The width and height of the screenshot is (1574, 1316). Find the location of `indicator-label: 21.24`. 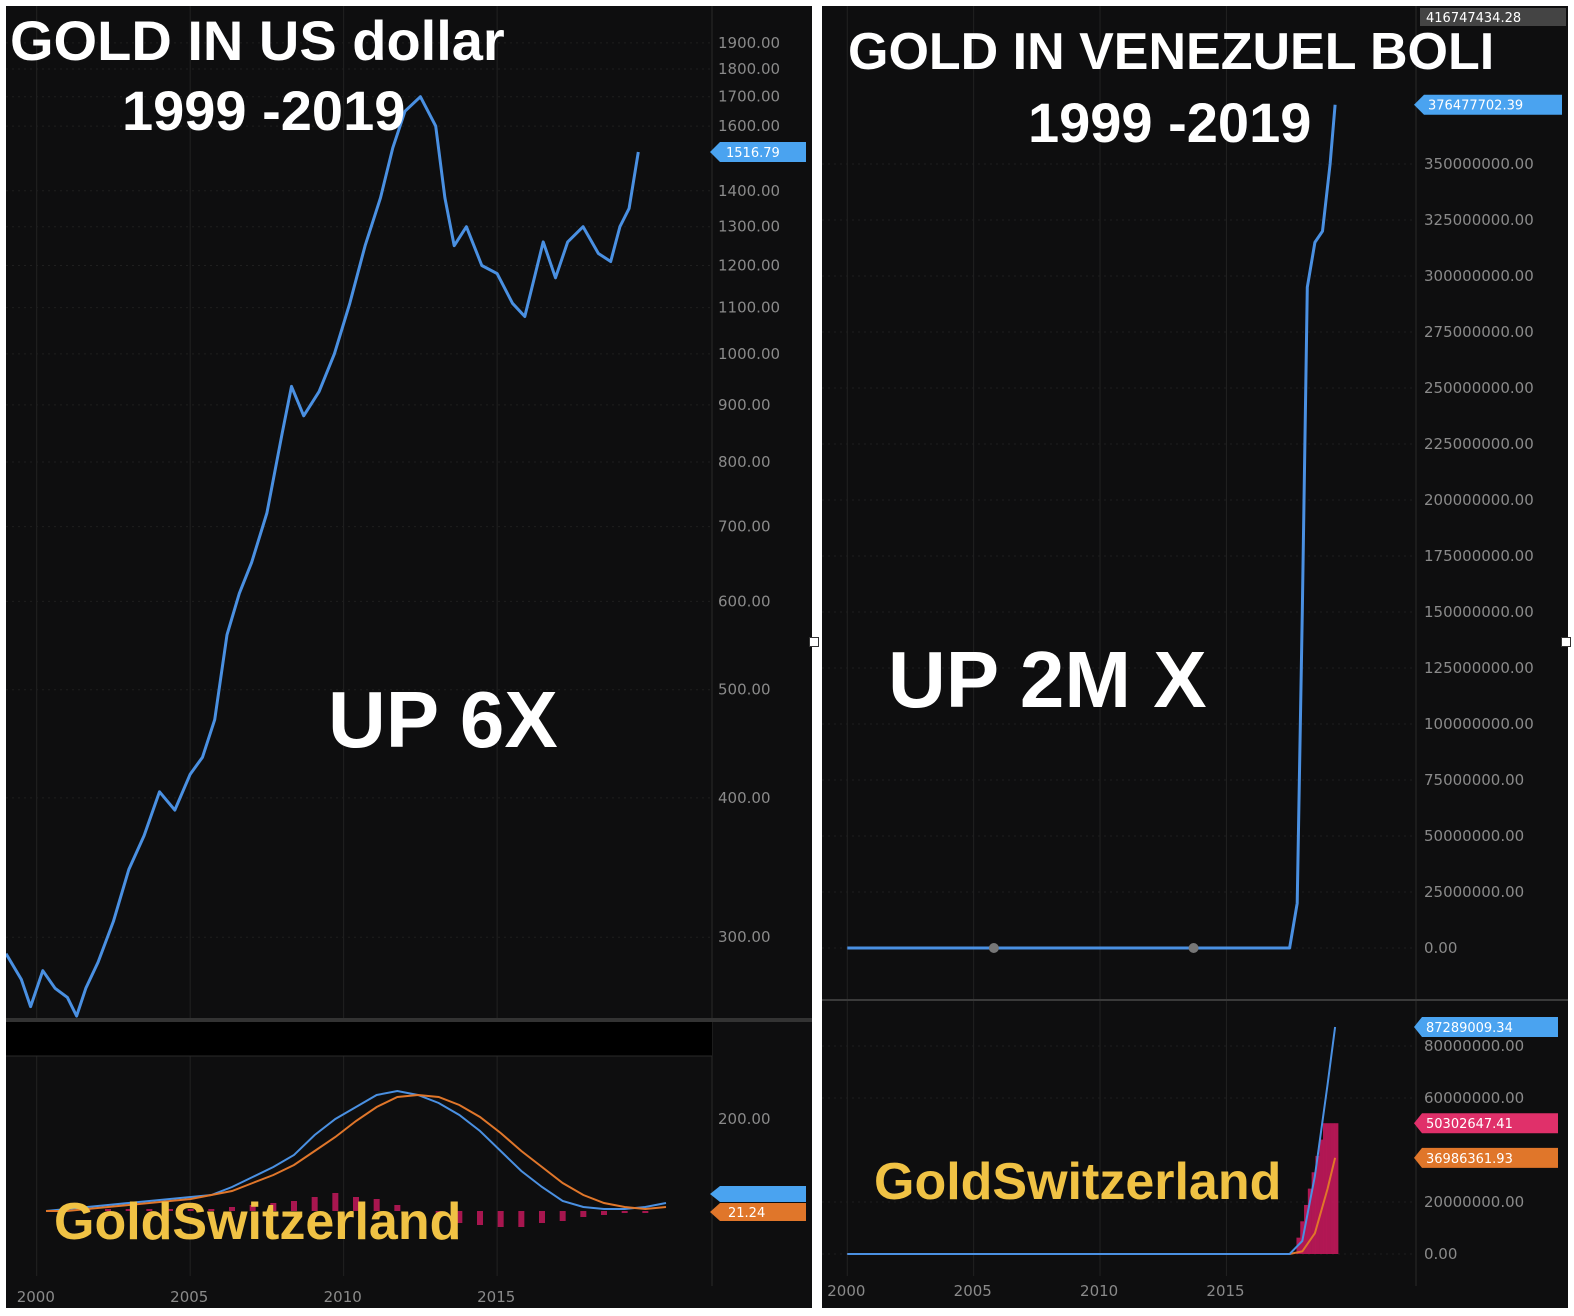

indicator-label: 21.24 is located at coordinates (746, 1213).